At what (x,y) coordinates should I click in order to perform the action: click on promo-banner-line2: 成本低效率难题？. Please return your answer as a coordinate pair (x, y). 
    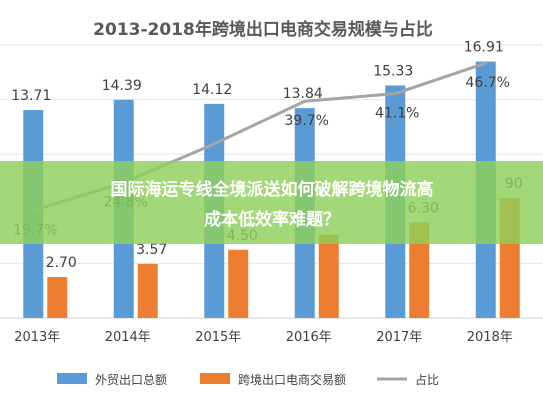
    Looking at the image, I should click on (272, 219).